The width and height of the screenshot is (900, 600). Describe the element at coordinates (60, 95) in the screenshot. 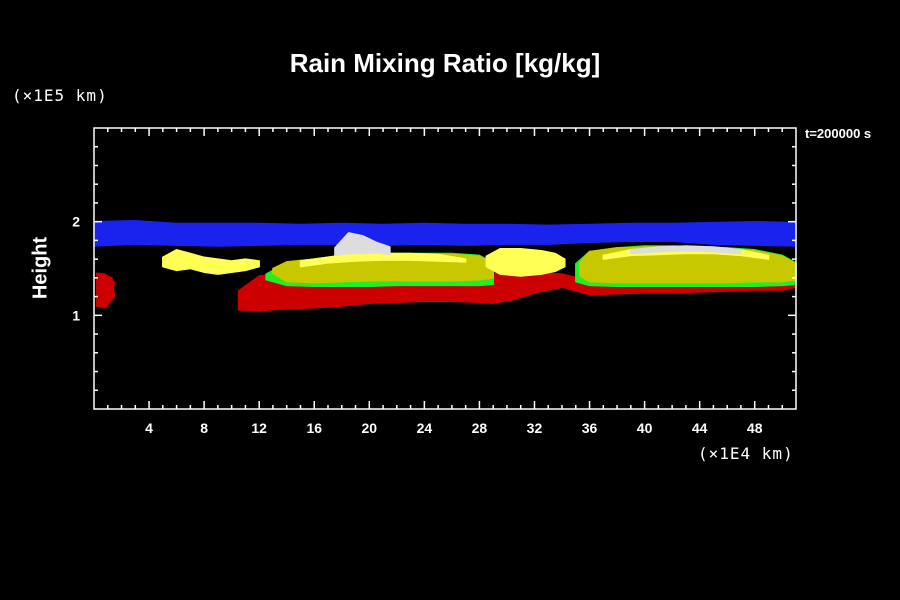

I see `y-axis-unit-label: (×1E5 km)` at that location.